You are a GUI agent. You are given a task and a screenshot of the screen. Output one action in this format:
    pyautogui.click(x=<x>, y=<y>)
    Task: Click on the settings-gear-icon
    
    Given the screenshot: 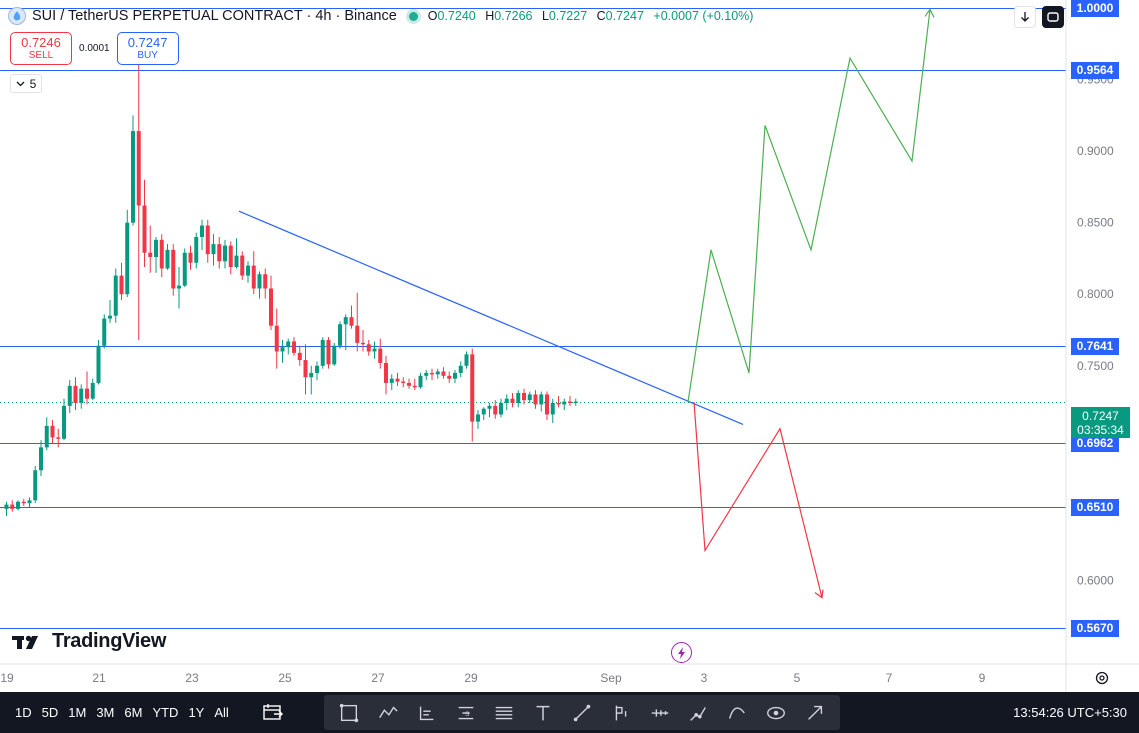 What is the action you would take?
    pyautogui.click(x=1102, y=678)
    